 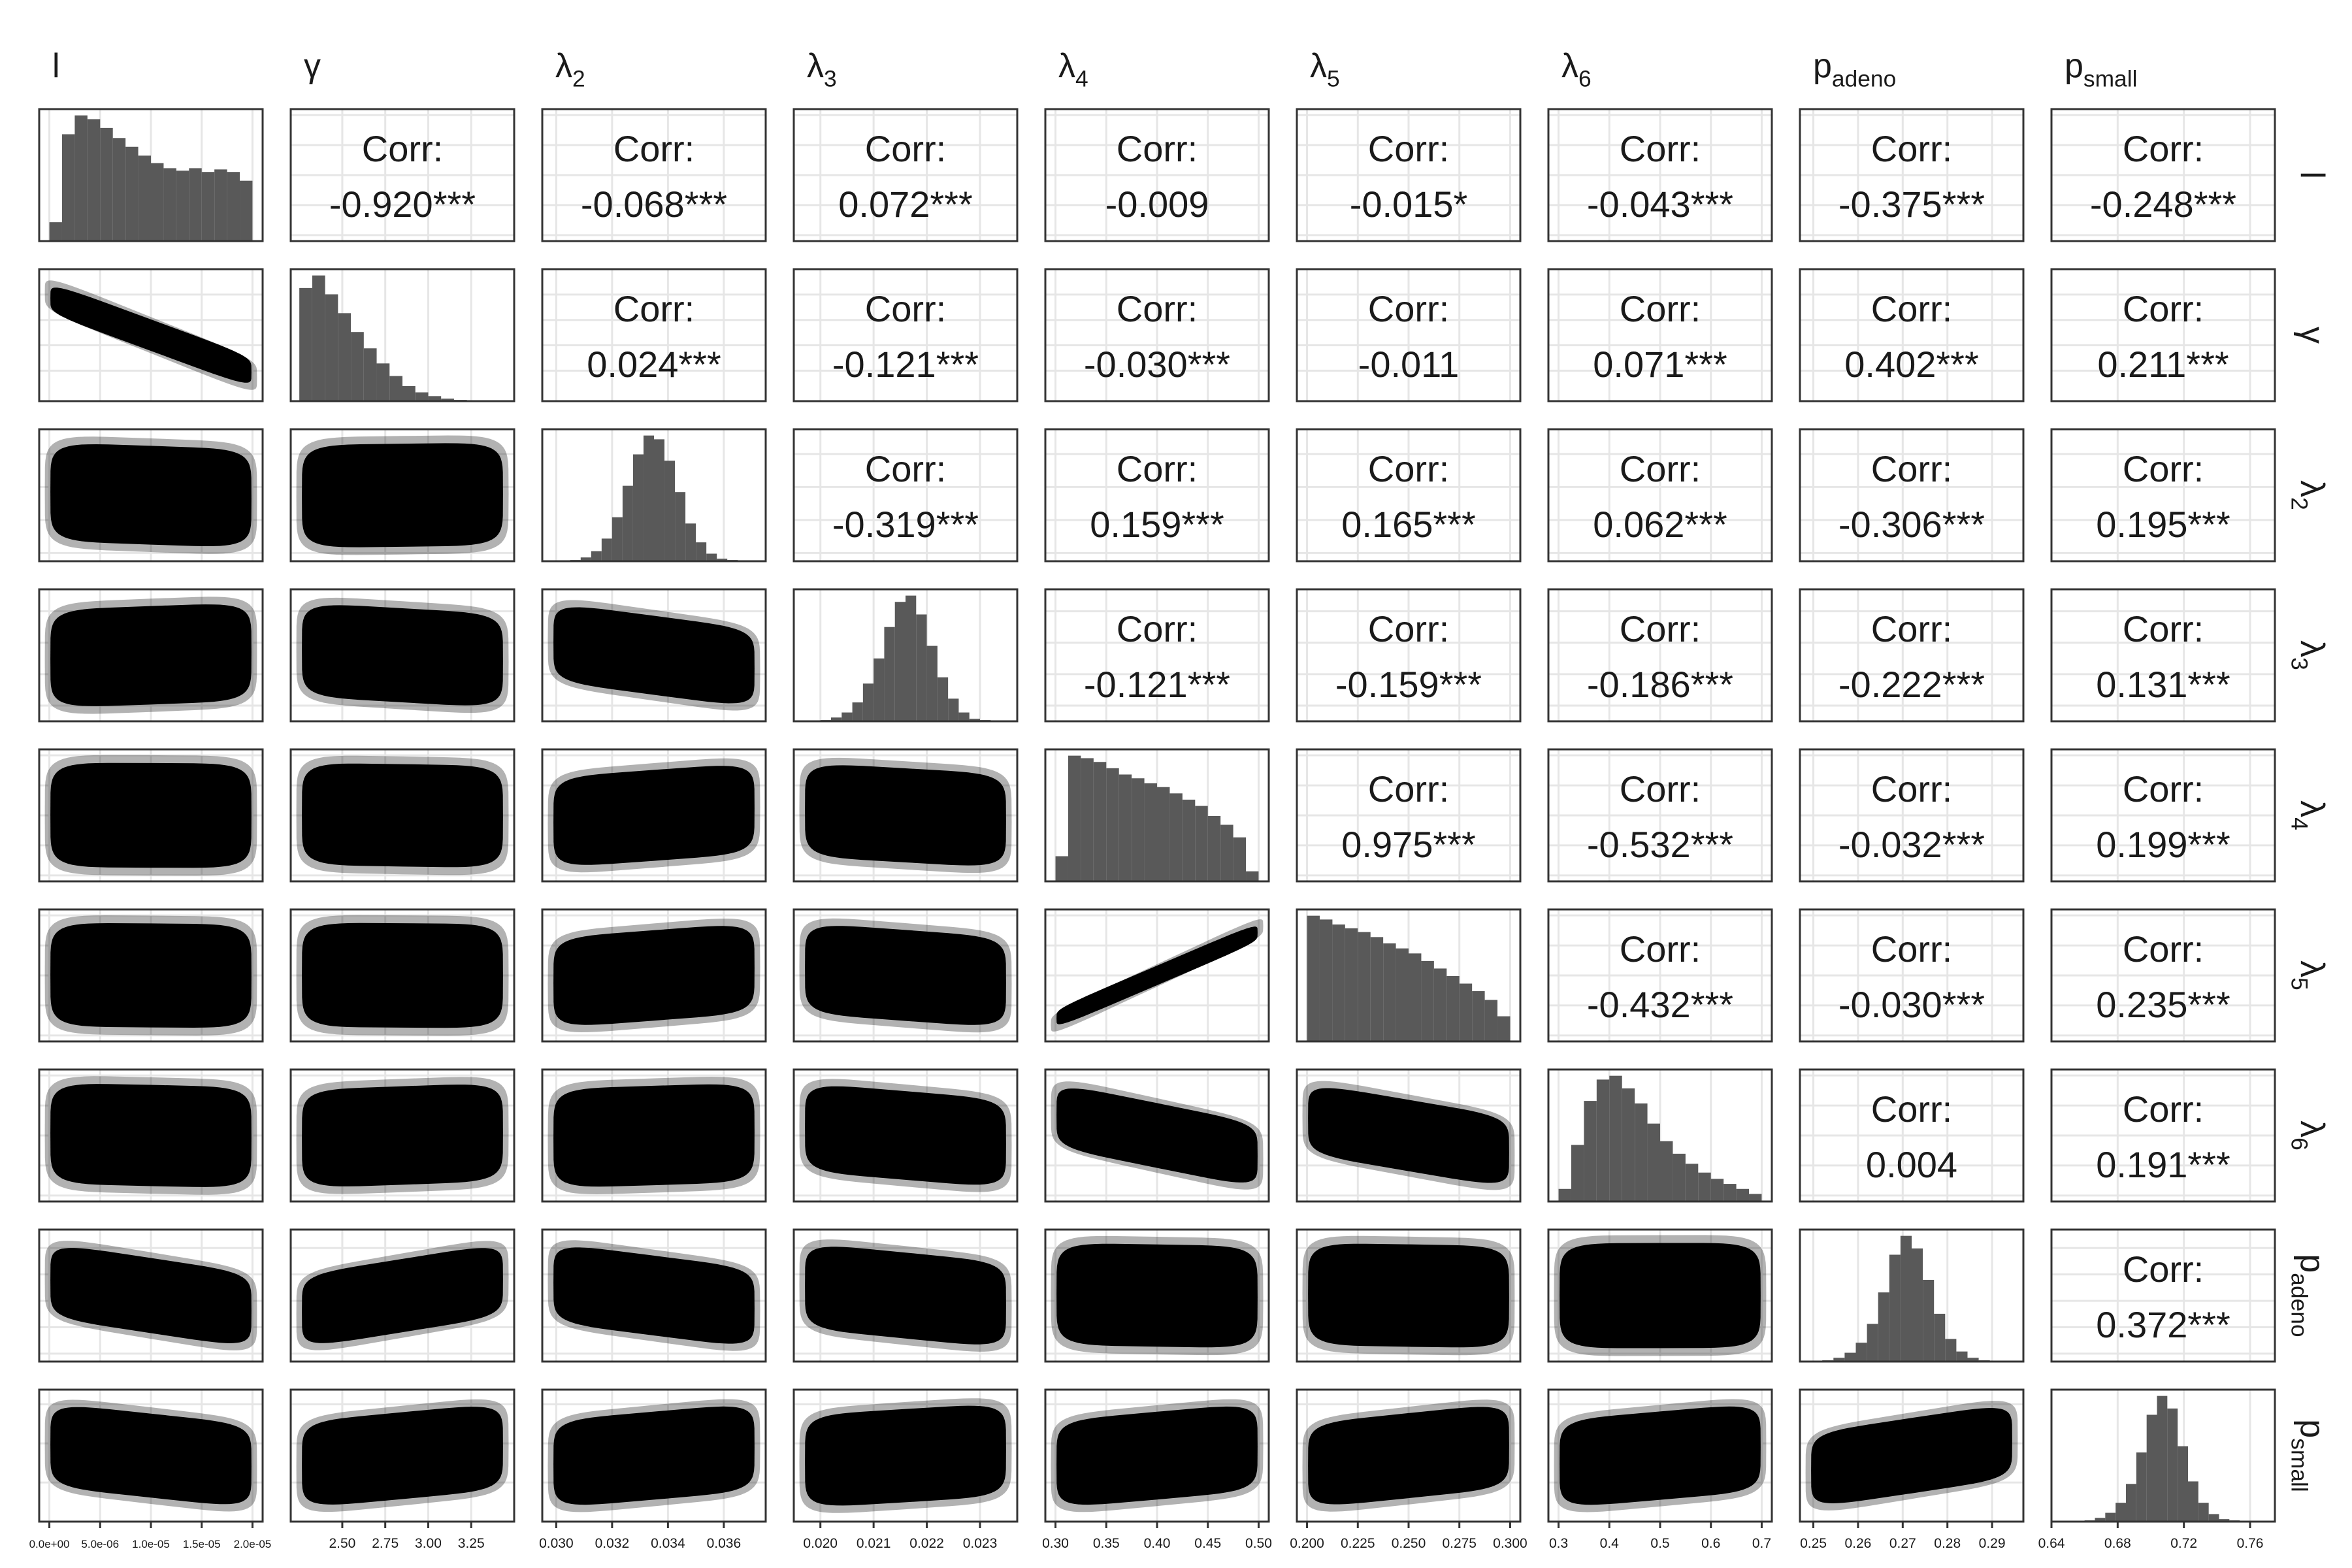 I want to click on corr-value: 0.199***, so click(x=2163, y=844).